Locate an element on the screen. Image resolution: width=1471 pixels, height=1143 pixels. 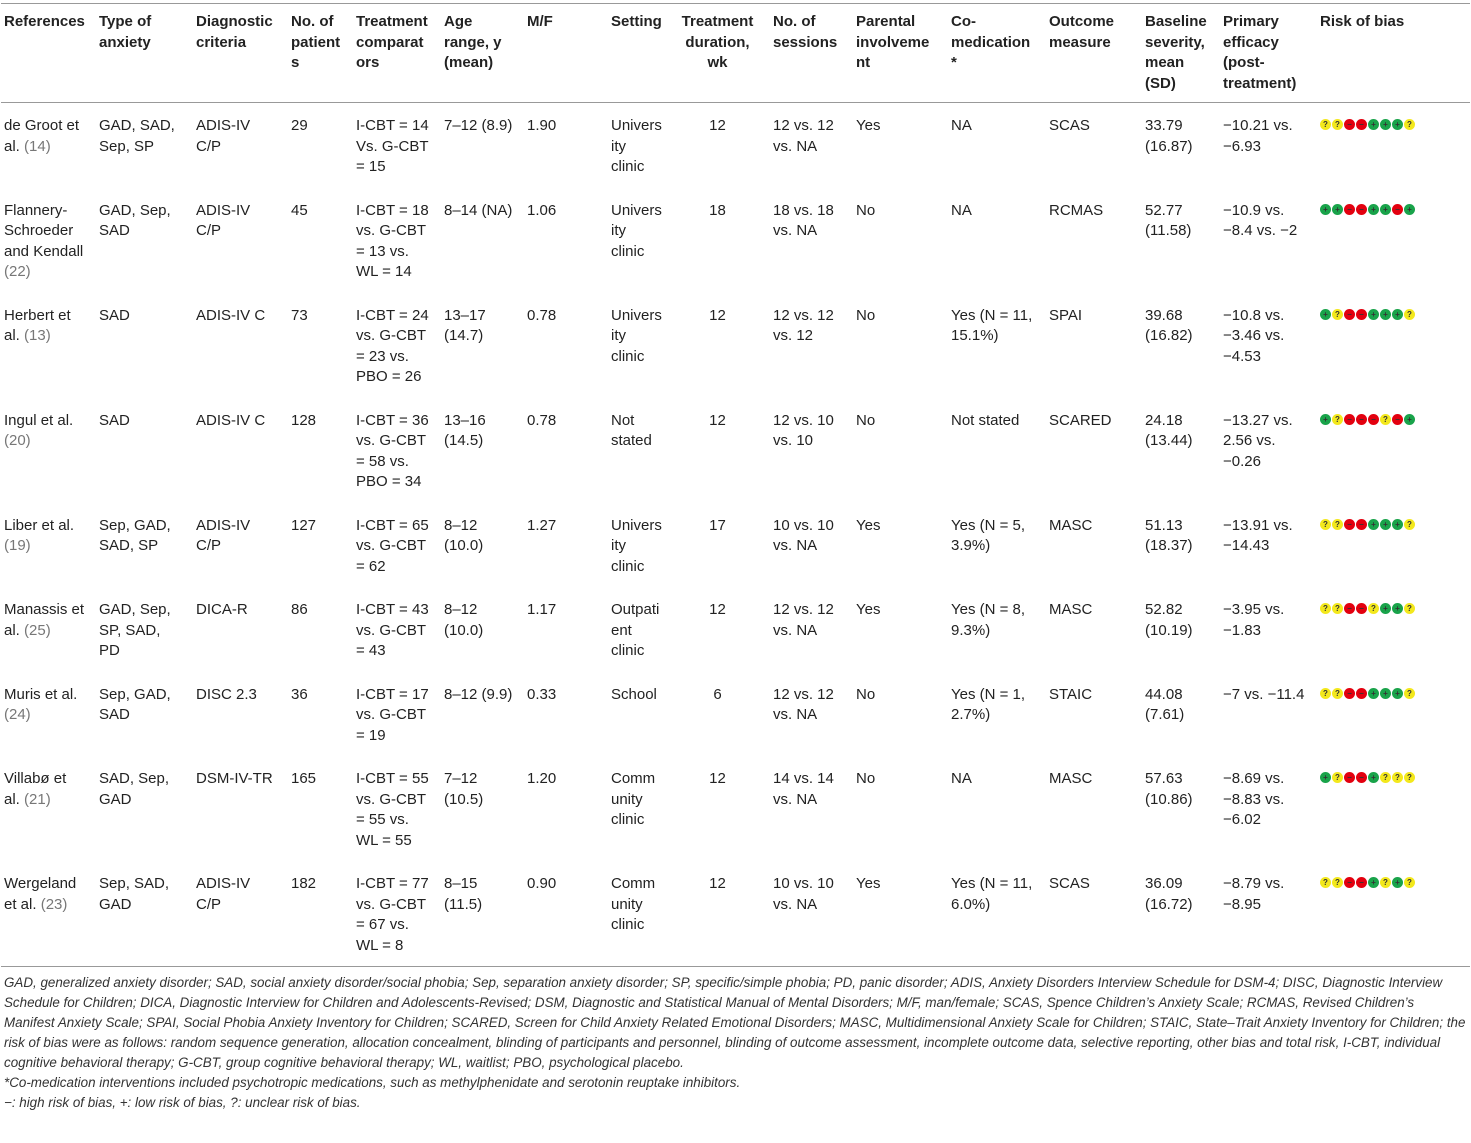
table-cell: 17 is located at coordinates (717, 525).